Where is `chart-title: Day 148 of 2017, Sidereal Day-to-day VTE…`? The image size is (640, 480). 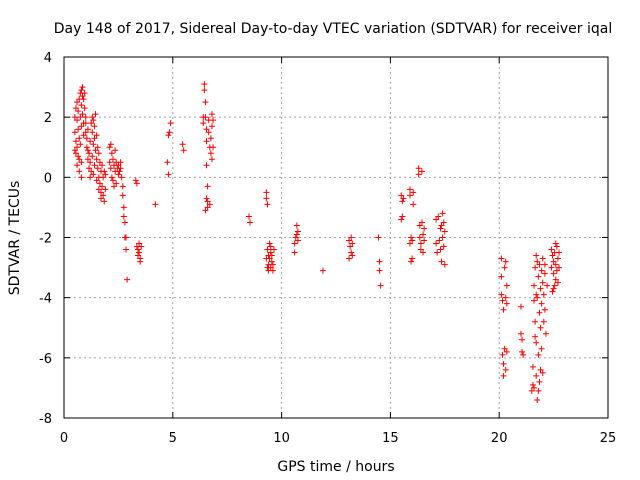
chart-title: Day 148 of 2017, Sidereal Day-to-day VTE… is located at coordinates (333, 29).